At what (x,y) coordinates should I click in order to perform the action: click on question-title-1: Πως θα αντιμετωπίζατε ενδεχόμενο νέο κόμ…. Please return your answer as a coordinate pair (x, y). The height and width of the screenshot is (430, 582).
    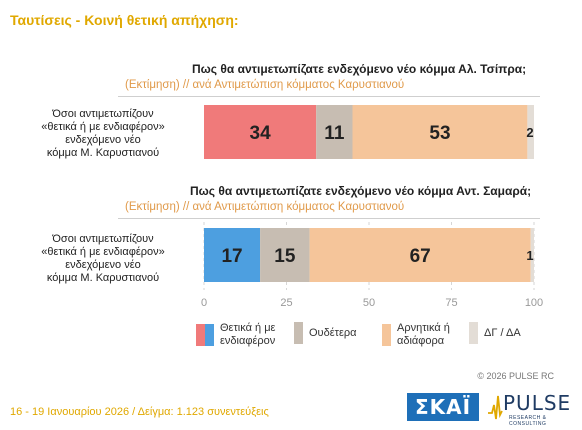
    Looking at the image, I should click on (359, 69).